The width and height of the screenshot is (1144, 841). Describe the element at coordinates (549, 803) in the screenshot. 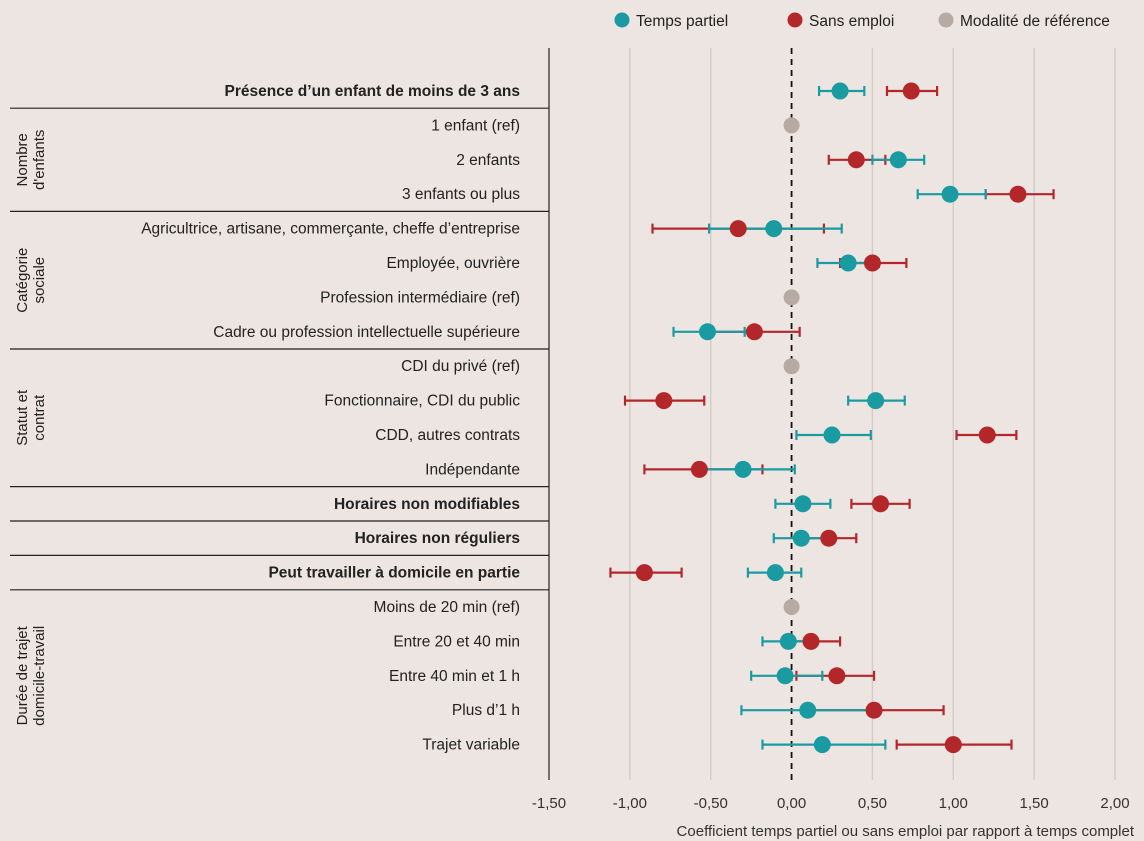

I see `x-tick-label: -1,50` at that location.